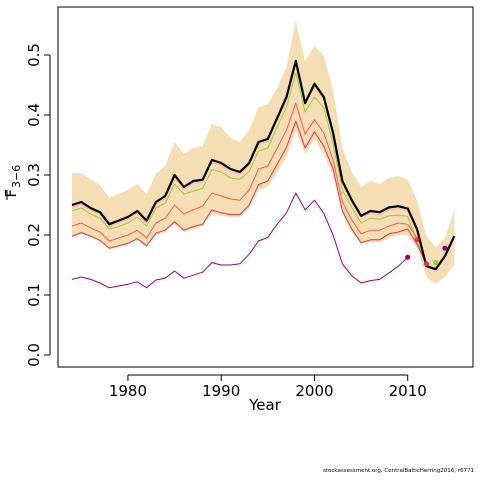  Describe the element at coordinates (34, 355) in the screenshot. I see `y-tick-label: 0.0` at that location.